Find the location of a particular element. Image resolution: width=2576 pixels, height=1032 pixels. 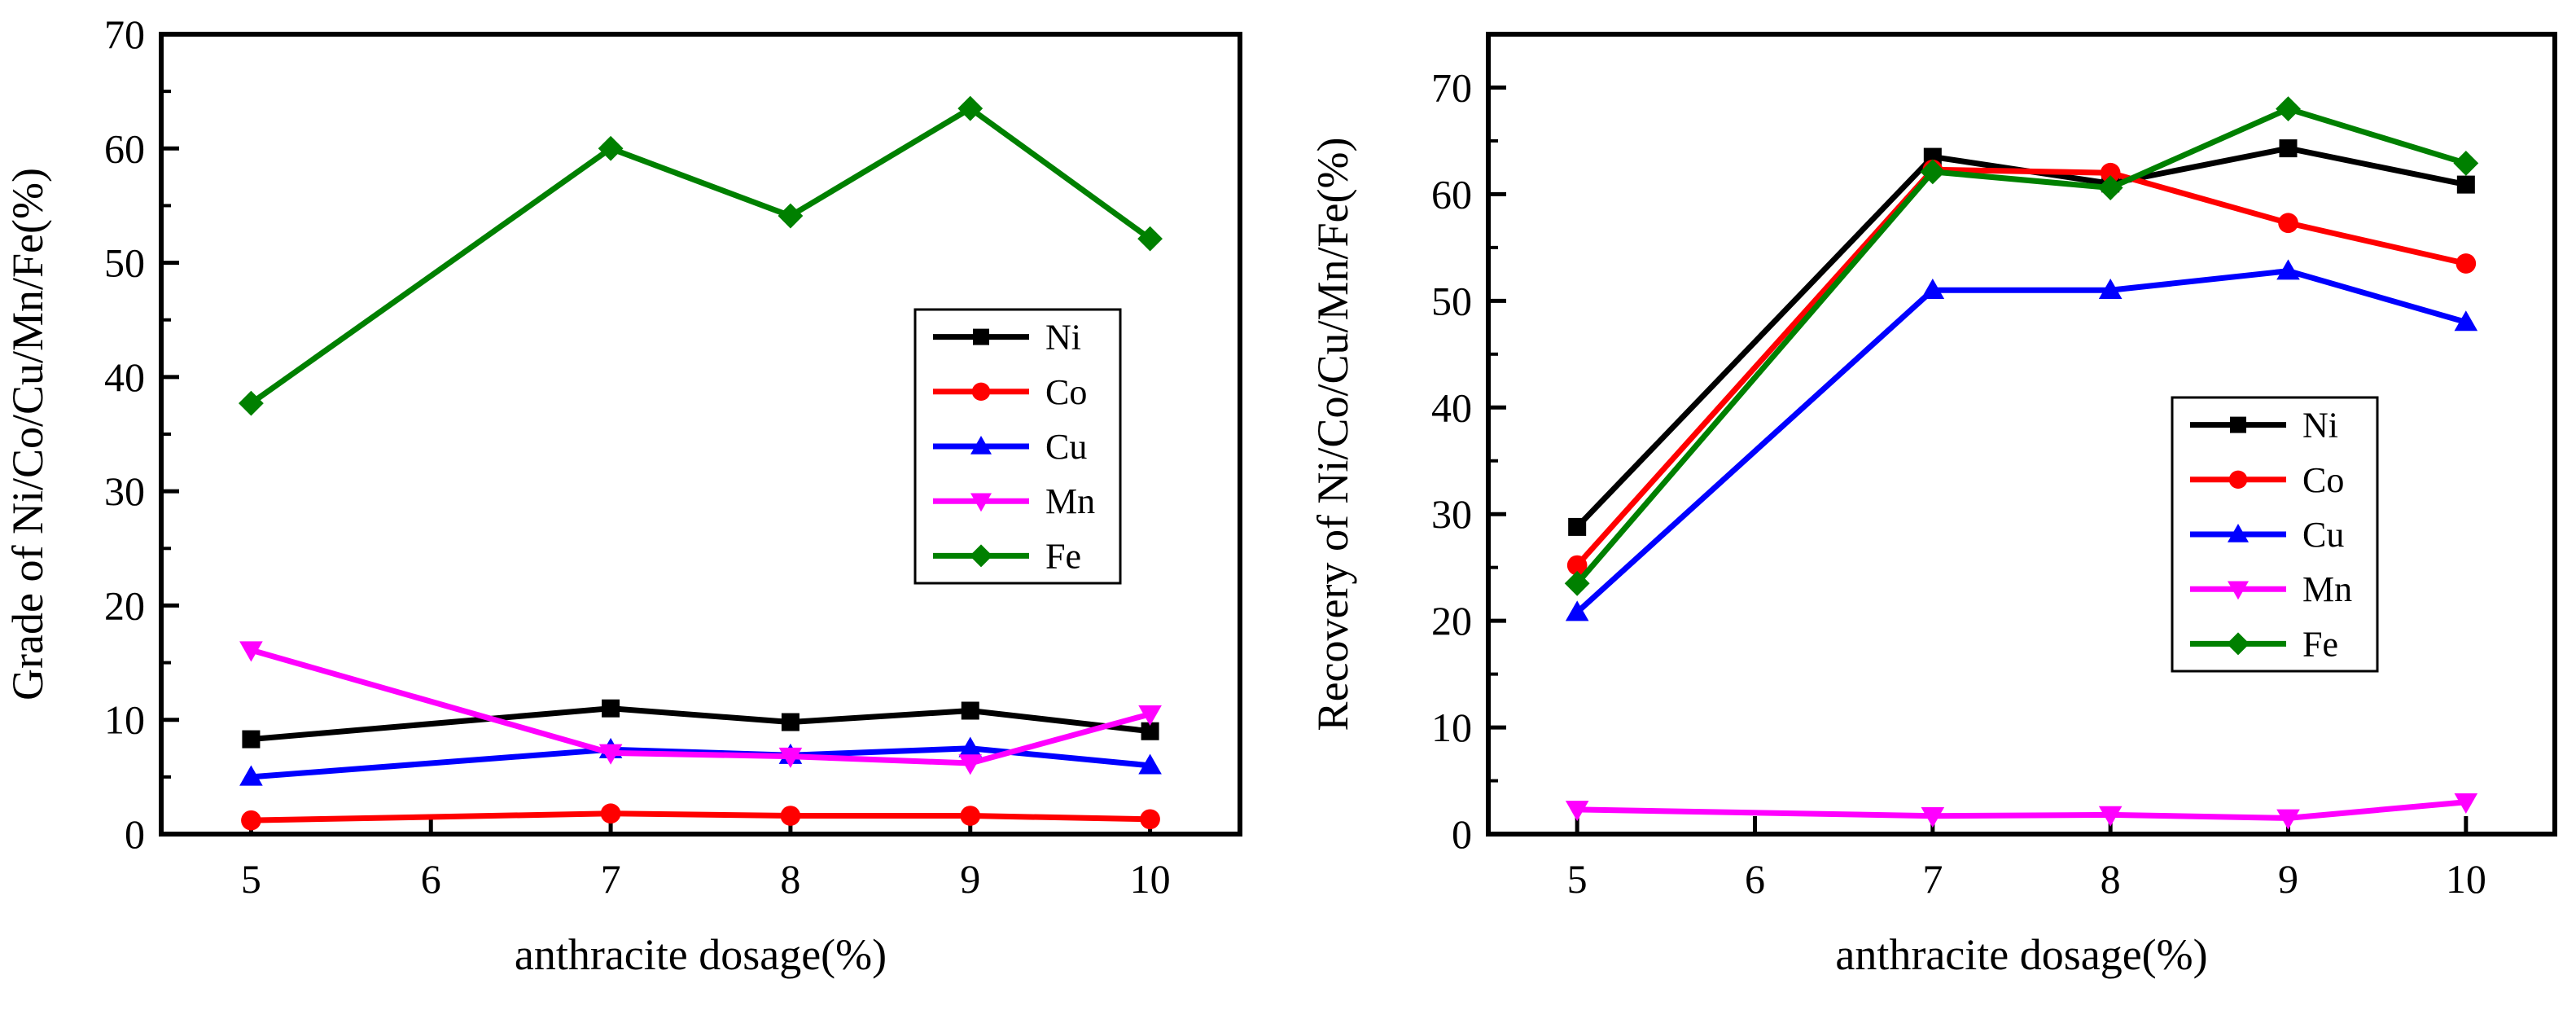

series-line-co is located at coordinates (700, 816).